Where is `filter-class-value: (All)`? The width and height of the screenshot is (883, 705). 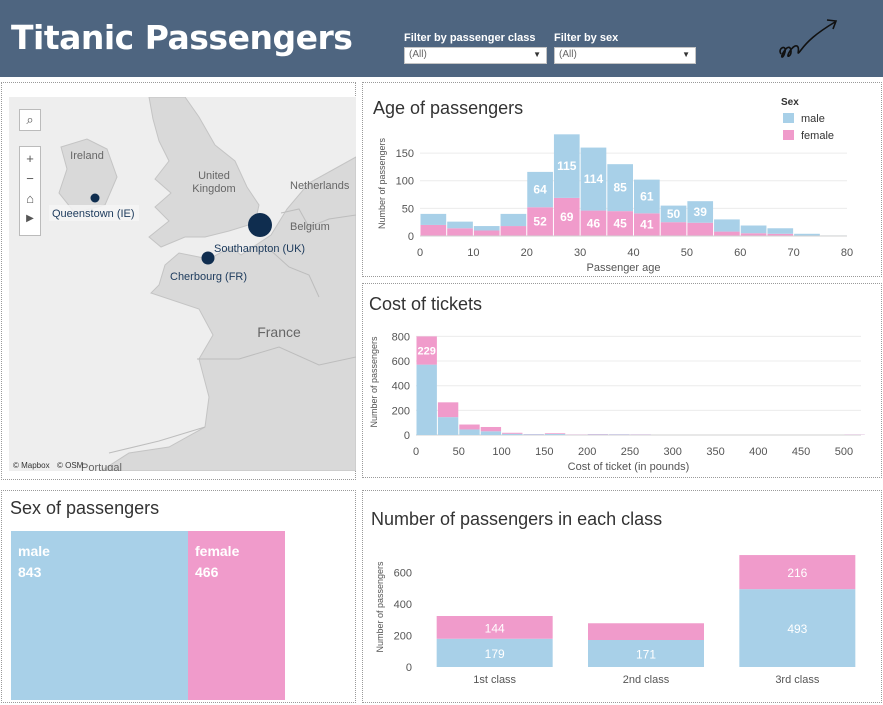 filter-class-value: (All) is located at coordinates (418, 54).